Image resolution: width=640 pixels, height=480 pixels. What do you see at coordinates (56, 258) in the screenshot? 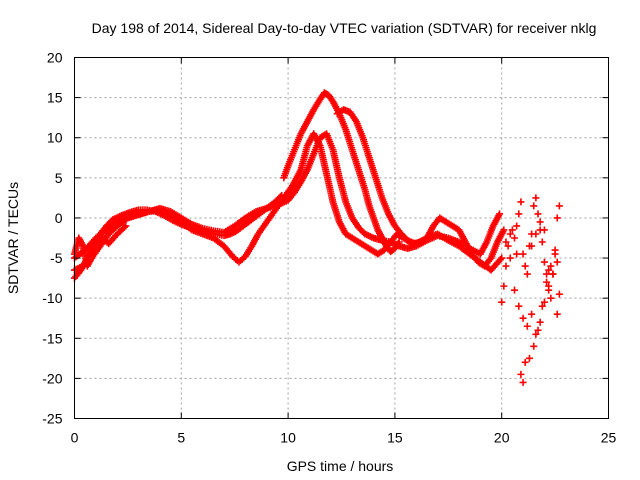
I see `y-tick-label: -5` at bounding box center [56, 258].